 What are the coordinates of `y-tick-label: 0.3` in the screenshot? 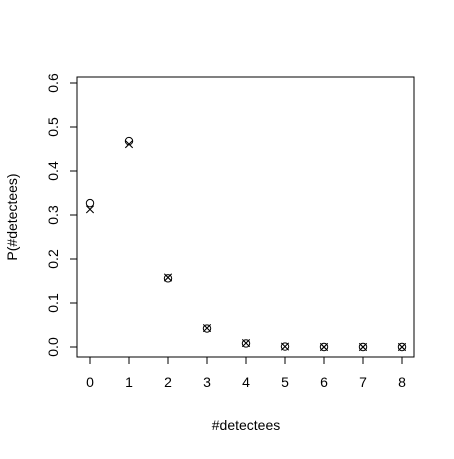 It's located at (53, 215).